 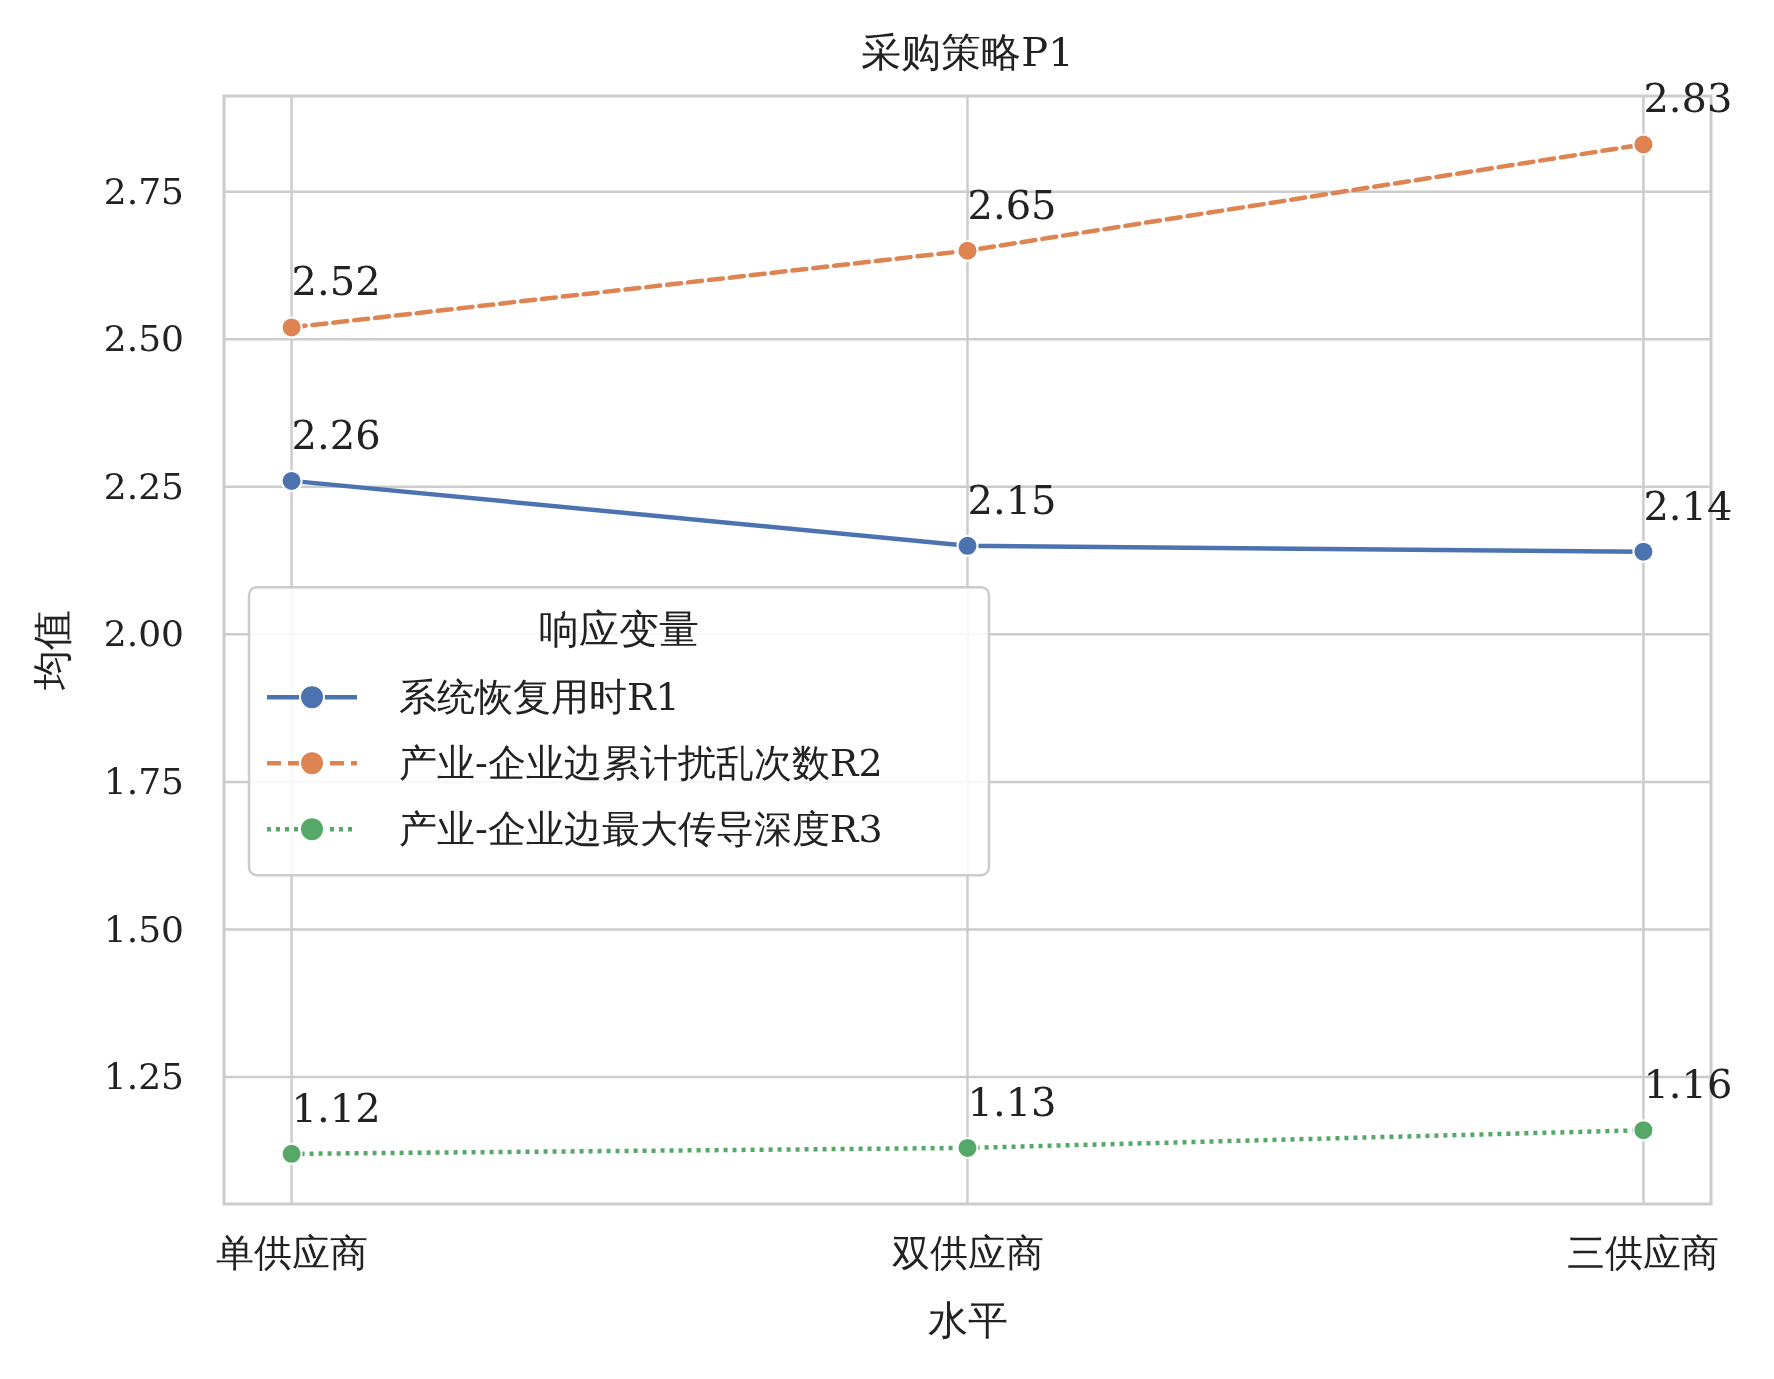 I want to click on data-label: 2.52, so click(x=336, y=281).